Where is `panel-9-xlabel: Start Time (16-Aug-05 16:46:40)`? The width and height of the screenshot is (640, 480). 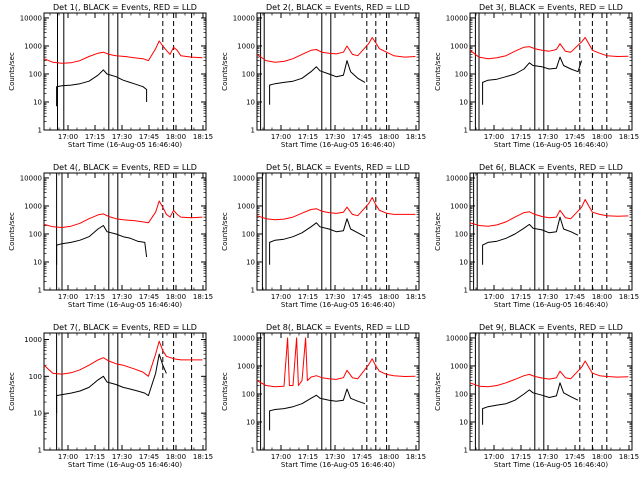
panel-9-xlabel: Start Time (16-Aug-05 16:46:40) is located at coordinates (551, 465).